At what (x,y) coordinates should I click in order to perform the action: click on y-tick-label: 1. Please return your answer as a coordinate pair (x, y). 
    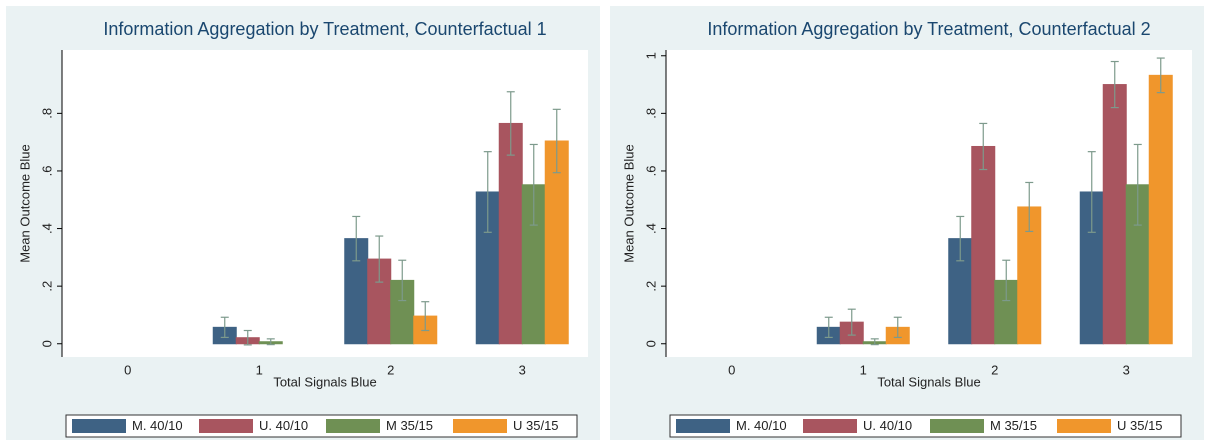
    Looking at the image, I should click on (650, 55).